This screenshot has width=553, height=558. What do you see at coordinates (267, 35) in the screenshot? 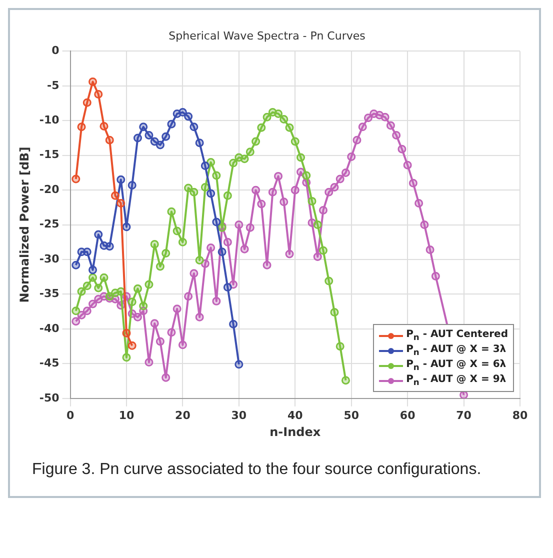
I see `chart-title: Spherical Wave Spectra - Pn Curves` at bounding box center [267, 35].